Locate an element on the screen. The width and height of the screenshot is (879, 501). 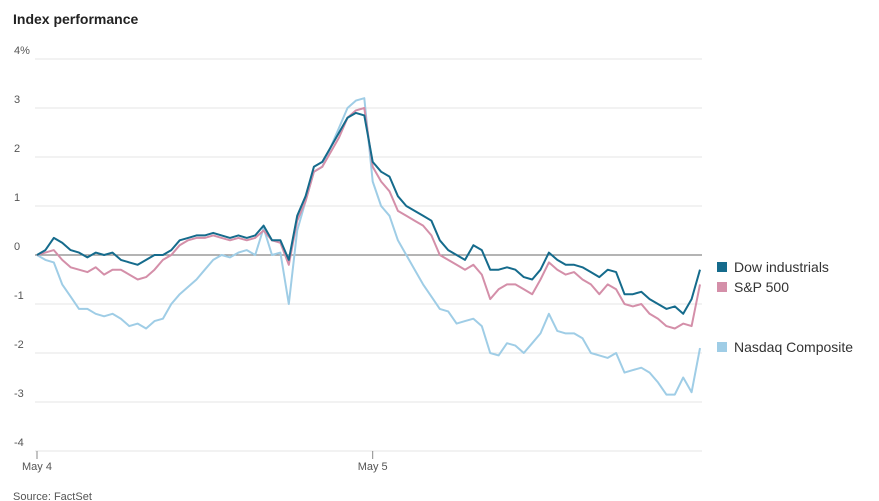
legend-label: Dow industrials is located at coordinates (781, 267).